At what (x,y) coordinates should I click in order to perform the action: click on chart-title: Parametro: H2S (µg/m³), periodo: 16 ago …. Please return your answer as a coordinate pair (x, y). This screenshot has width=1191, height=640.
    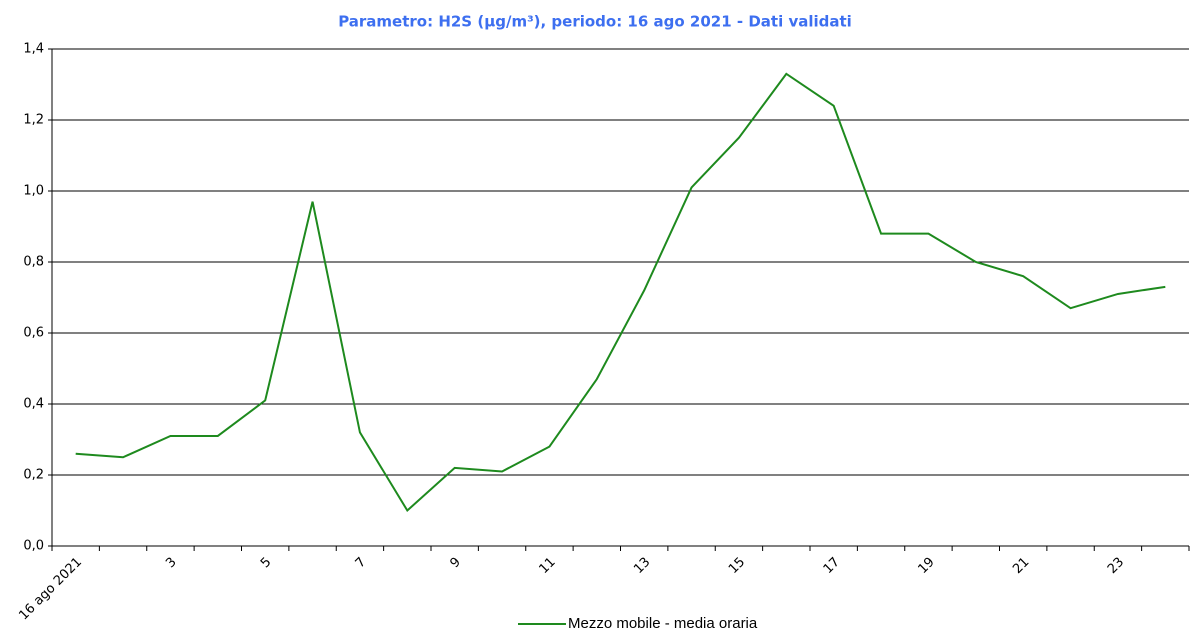
    Looking at the image, I should click on (595, 22).